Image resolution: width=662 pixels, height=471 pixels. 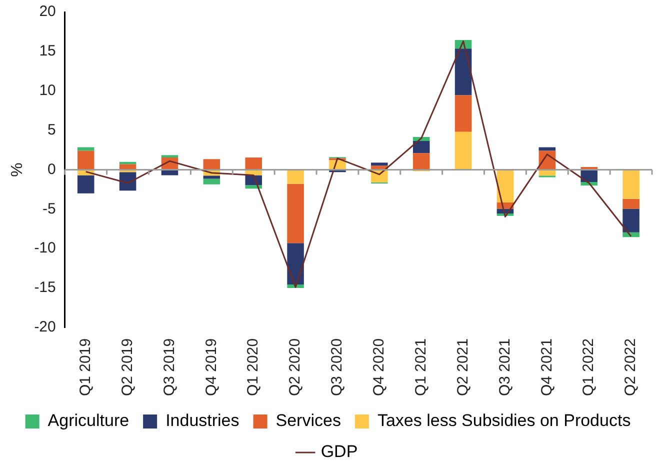 I want to click on x-tick-label: Q4 2021, so click(x=547, y=367).